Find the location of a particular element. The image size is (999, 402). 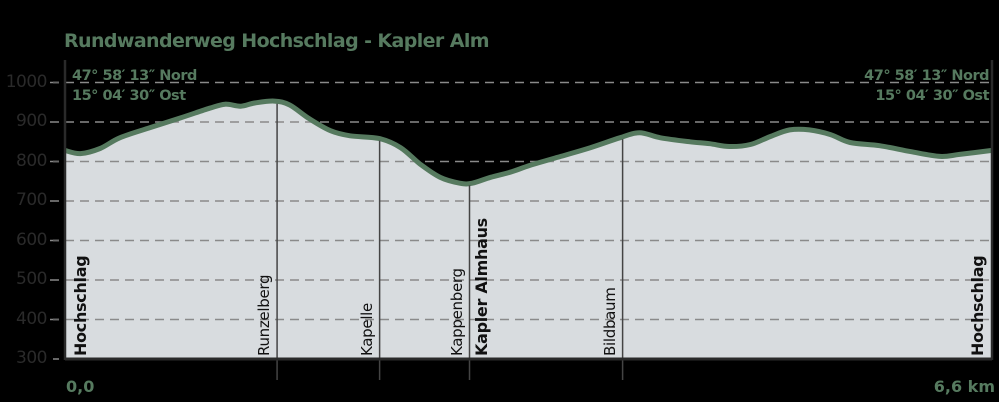

waypoint-label: Kapler Almhaus is located at coordinates (481, 287).